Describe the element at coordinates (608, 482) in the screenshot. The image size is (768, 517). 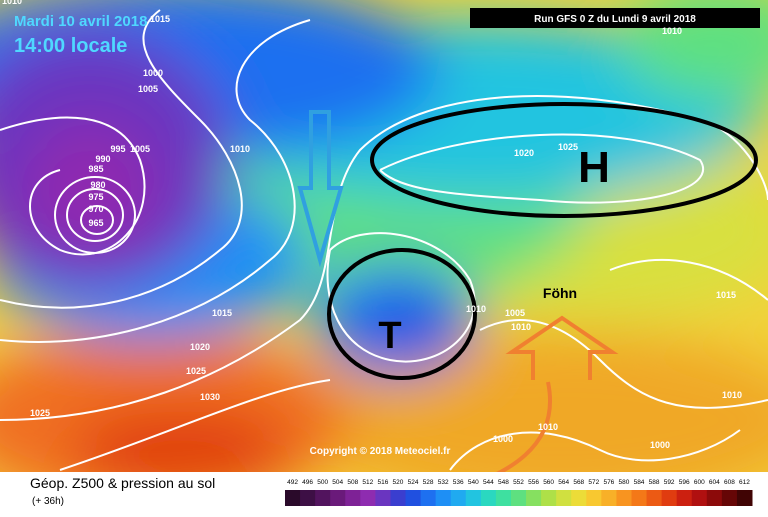
I see `colorbar-label: 576` at that location.